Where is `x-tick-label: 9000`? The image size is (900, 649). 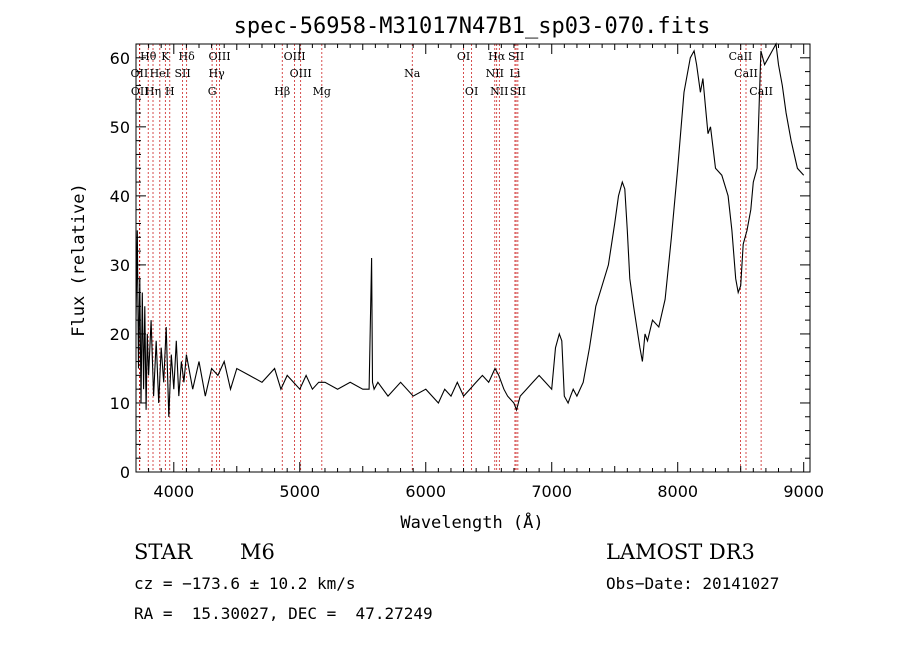
x-tick-label: 9000 is located at coordinates (803, 491).